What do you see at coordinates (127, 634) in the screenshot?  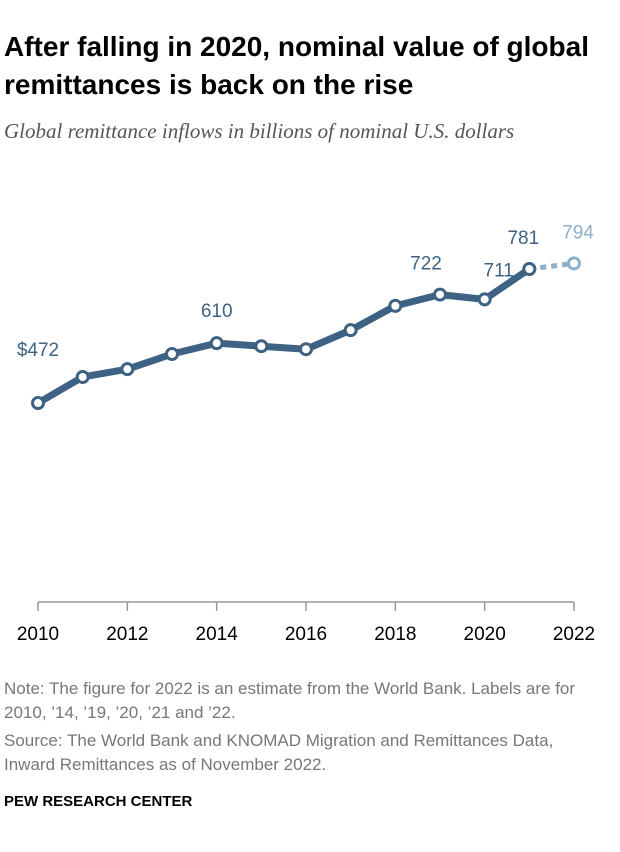 I see `x-tick-label: 2012` at bounding box center [127, 634].